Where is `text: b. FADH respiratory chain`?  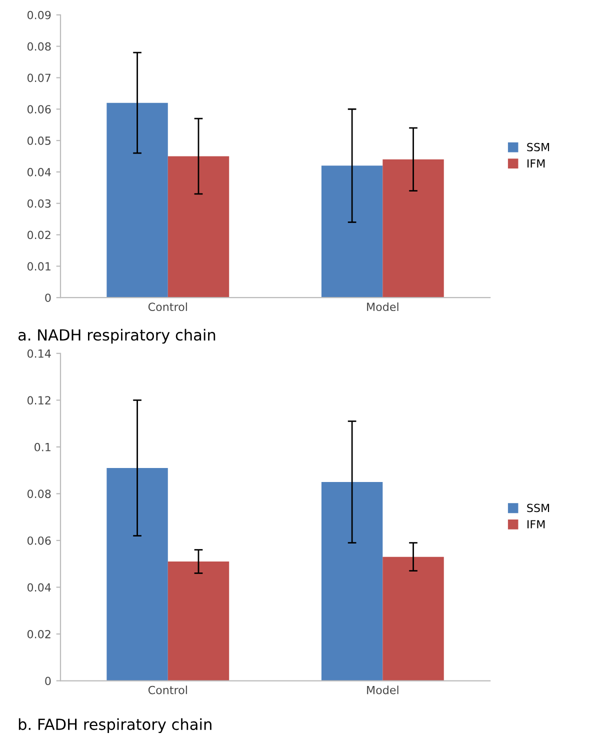
text: b. FADH respiratory chain is located at coordinates (115, 726).